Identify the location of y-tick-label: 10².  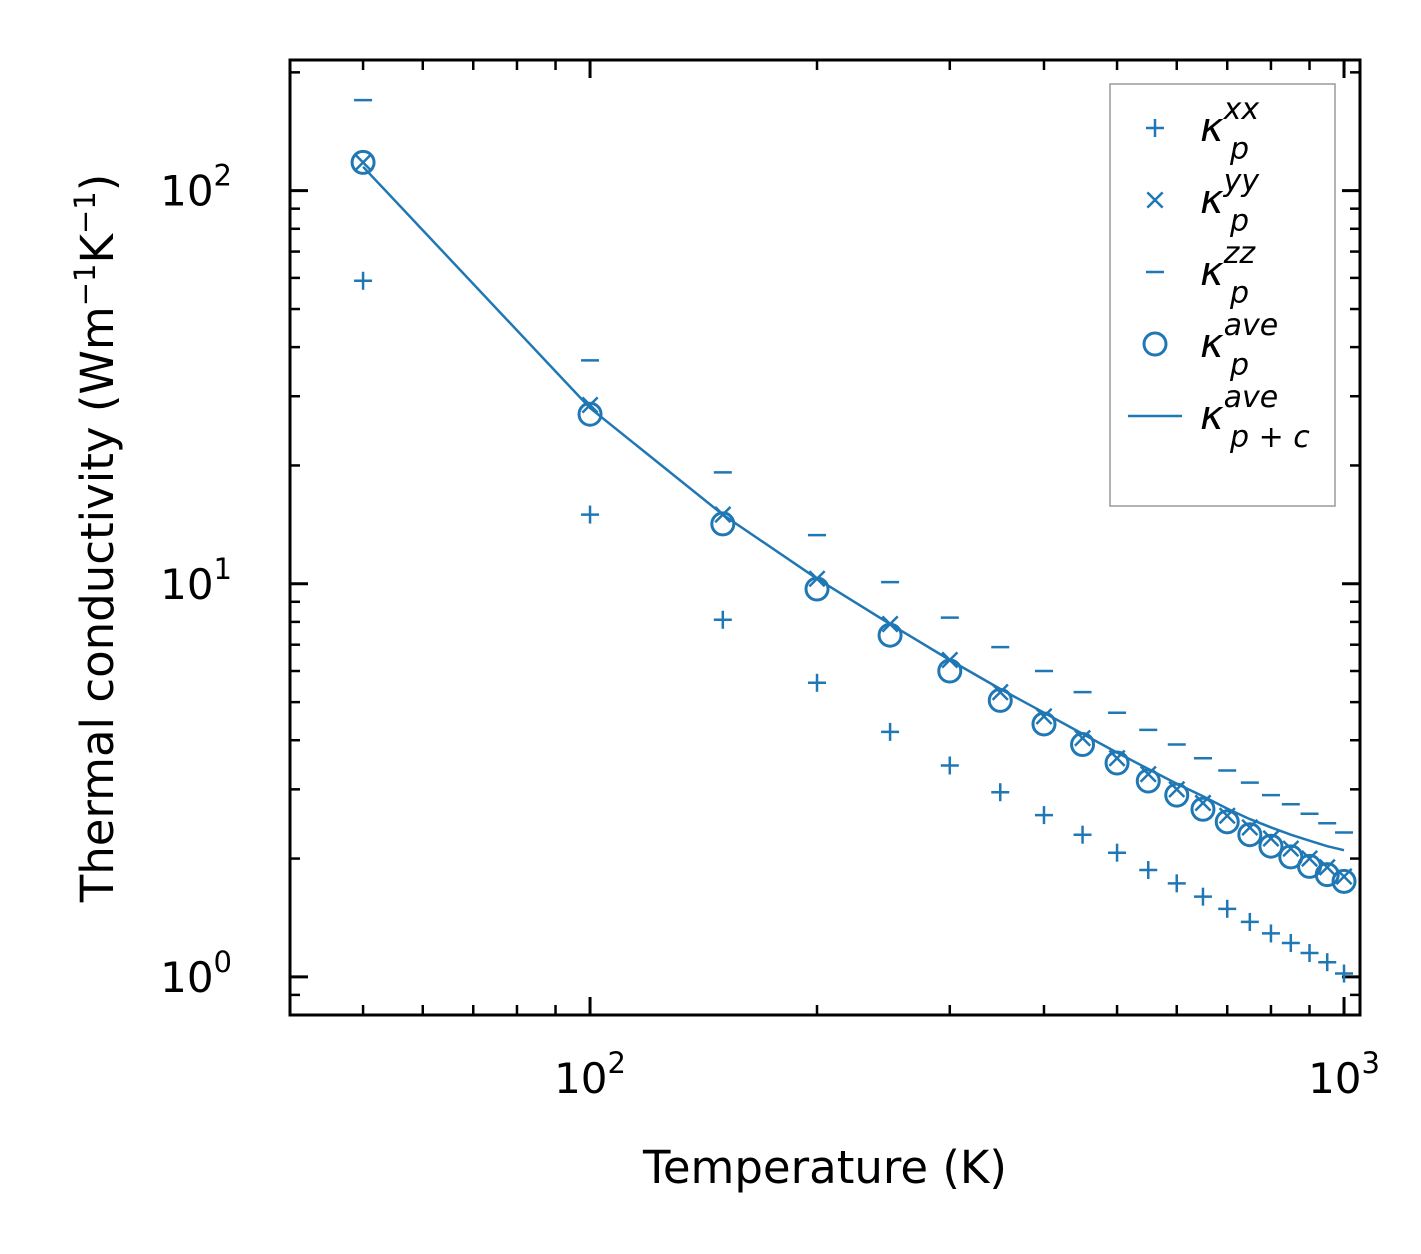
(196, 187).